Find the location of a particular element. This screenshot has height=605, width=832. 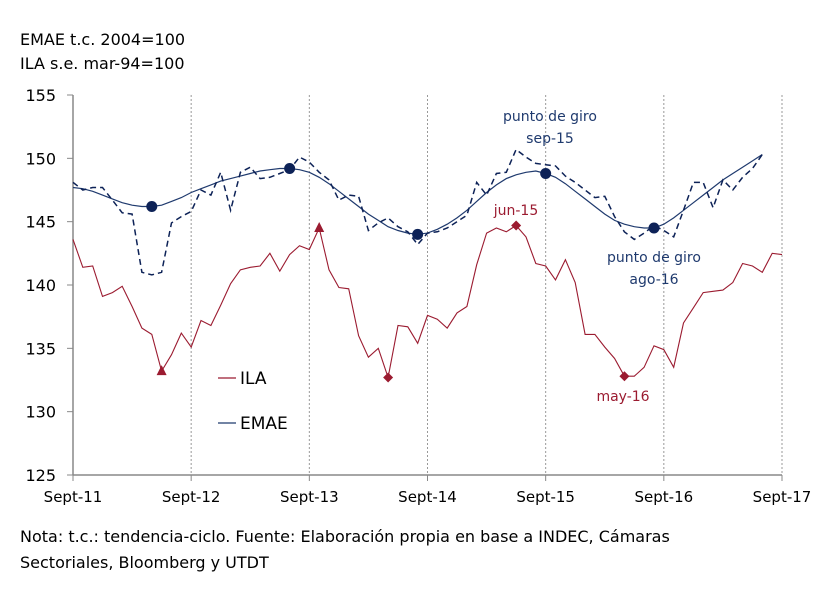

annotation-label: may-16 is located at coordinates (622, 397).